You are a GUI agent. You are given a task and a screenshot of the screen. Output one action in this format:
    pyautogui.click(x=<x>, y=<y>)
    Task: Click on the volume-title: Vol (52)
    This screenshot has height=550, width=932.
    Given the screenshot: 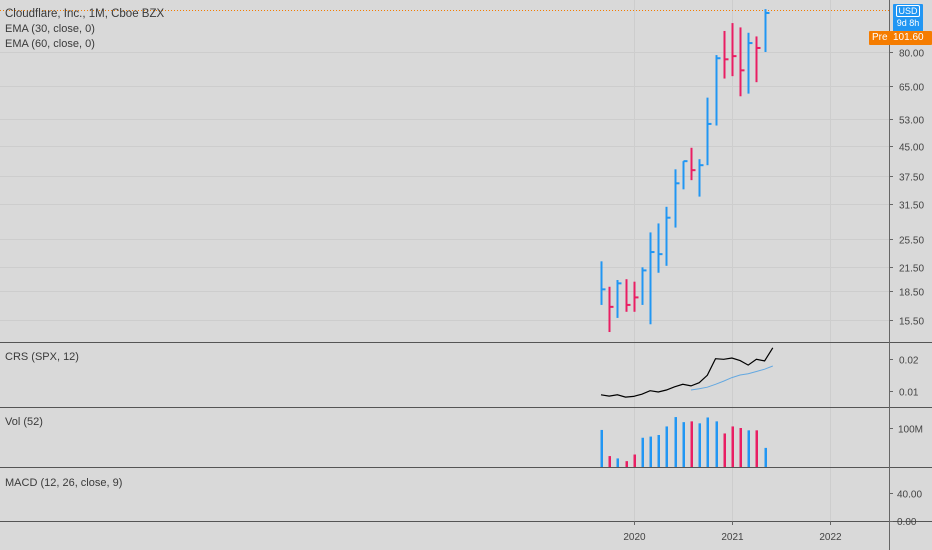 What is the action you would take?
    pyautogui.click(x=24, y=422)
    